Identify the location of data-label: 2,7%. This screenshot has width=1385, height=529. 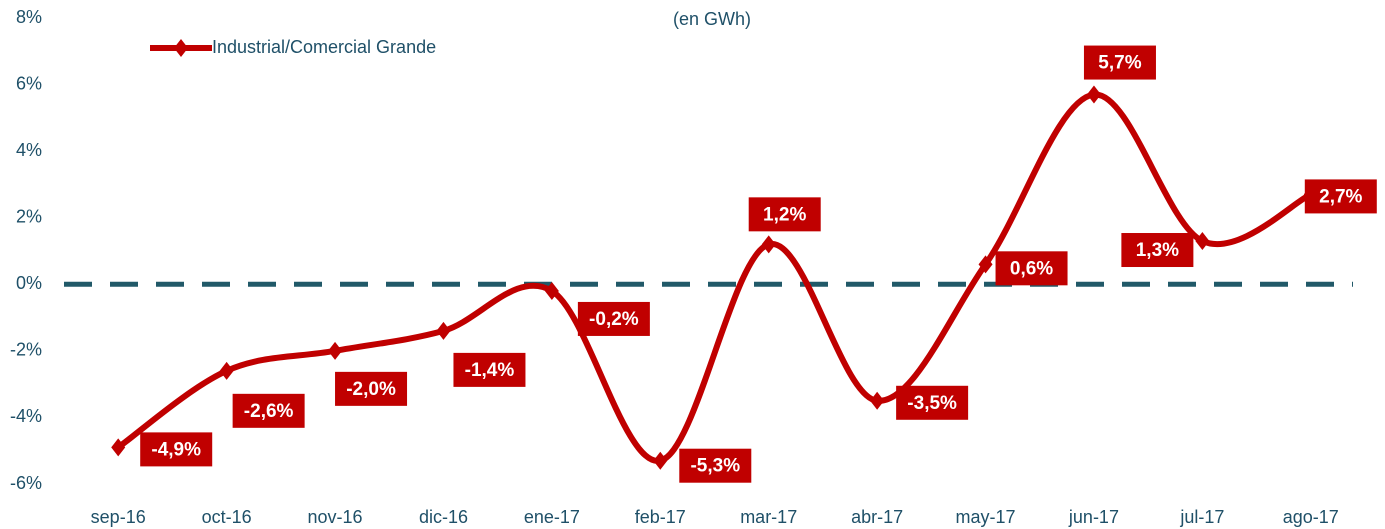
(1340, 196).